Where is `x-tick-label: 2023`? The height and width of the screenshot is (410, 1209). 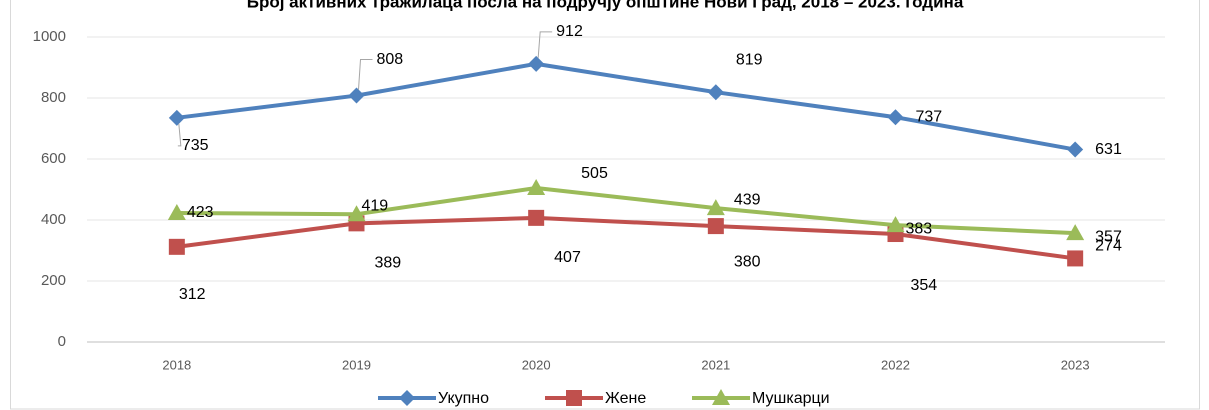 x-tick-label: 2023 is located at coordinates (1075, 364).